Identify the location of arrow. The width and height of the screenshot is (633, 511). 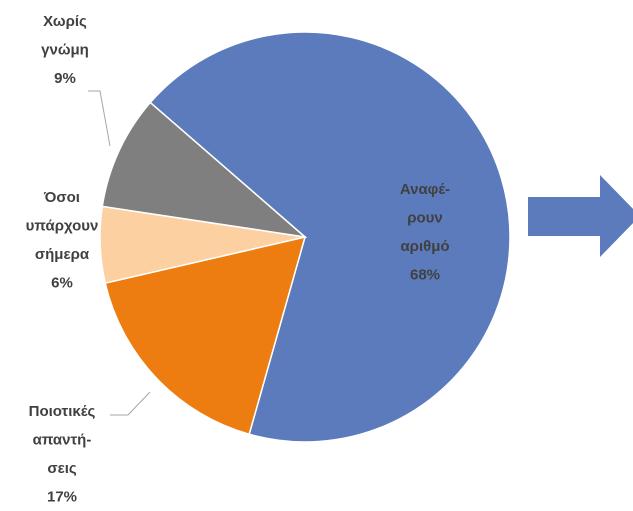
(580, 216).